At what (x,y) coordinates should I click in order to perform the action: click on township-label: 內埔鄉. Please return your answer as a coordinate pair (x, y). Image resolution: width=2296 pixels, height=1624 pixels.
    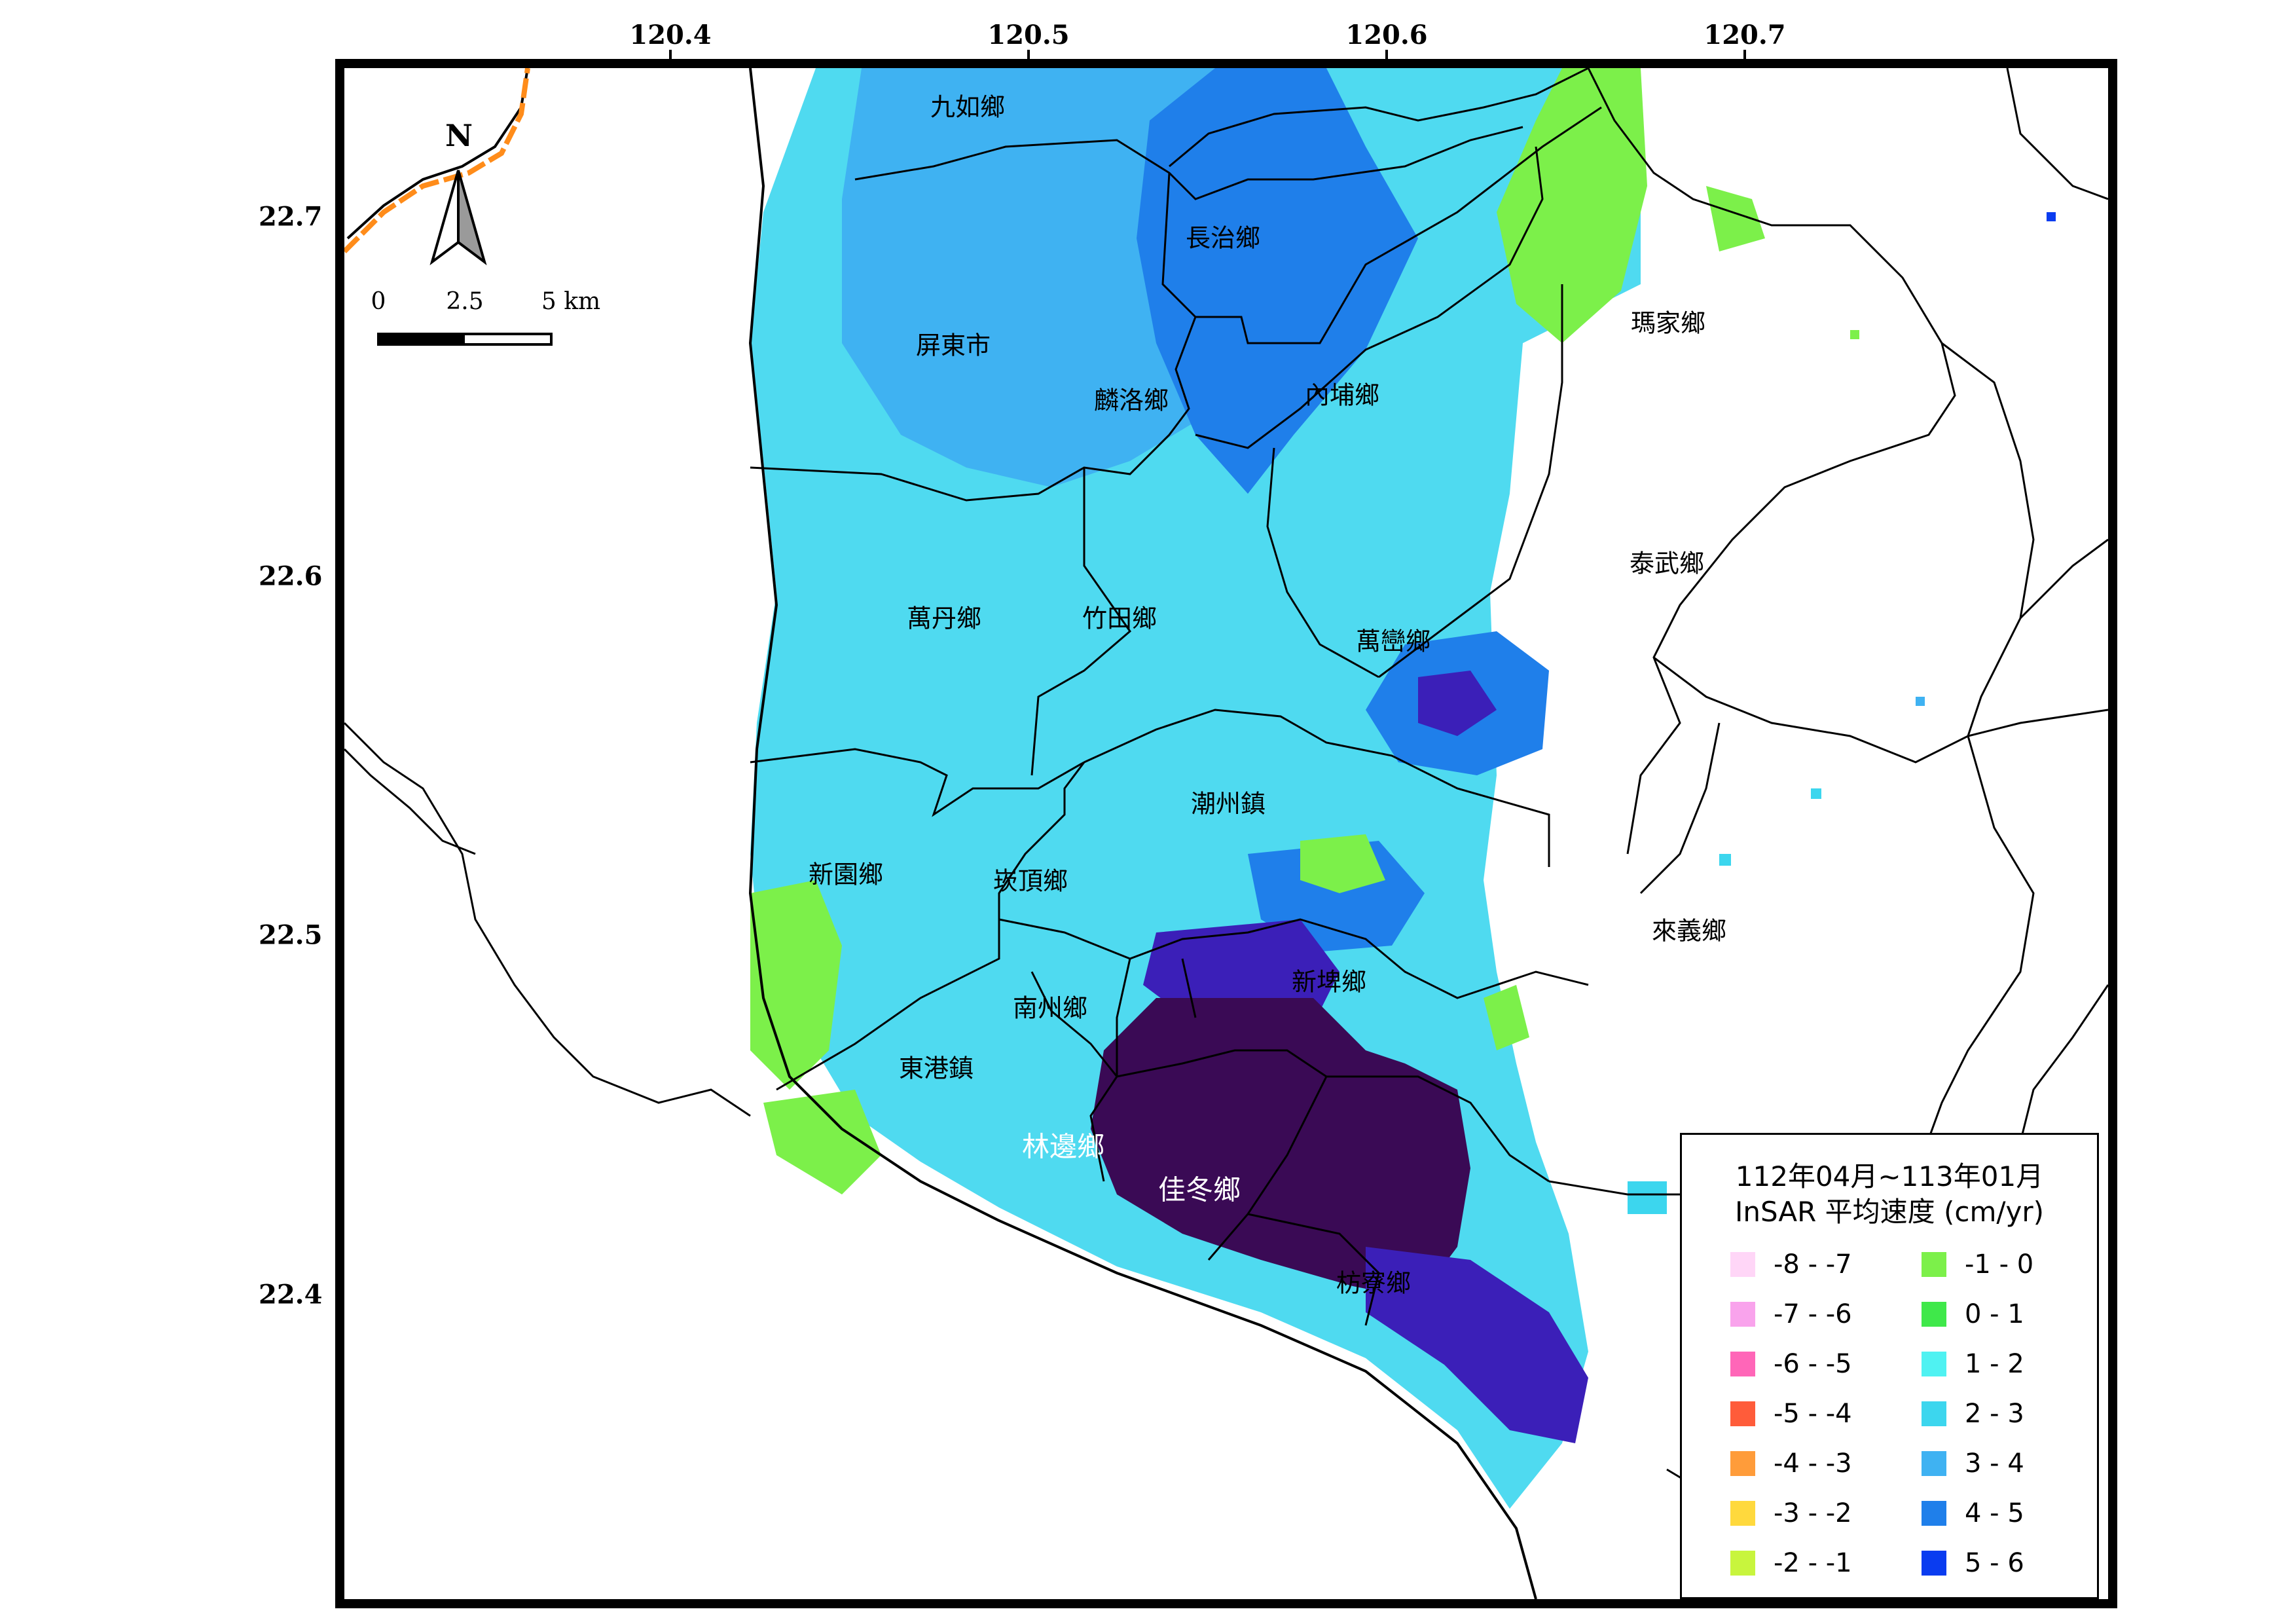
    Looking at the image, I should click on (1342, 395).